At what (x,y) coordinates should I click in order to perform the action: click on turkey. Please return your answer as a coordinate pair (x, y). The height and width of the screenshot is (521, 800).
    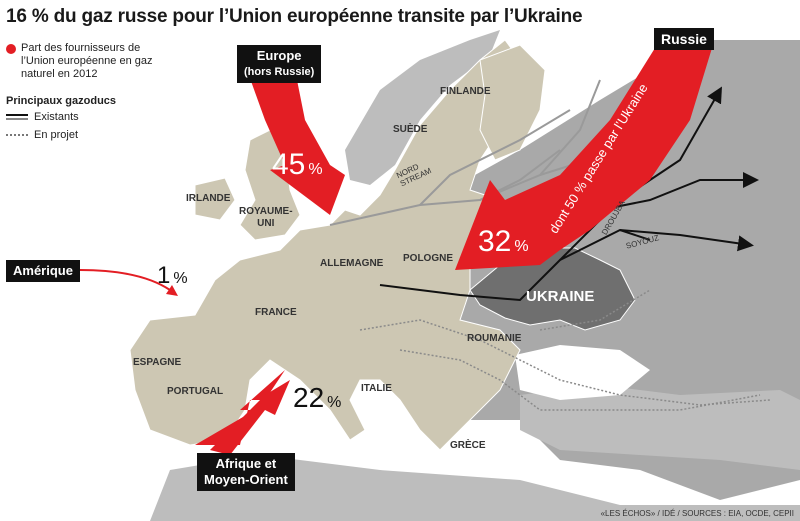
    Looking at the image, I should click on (660, 427).